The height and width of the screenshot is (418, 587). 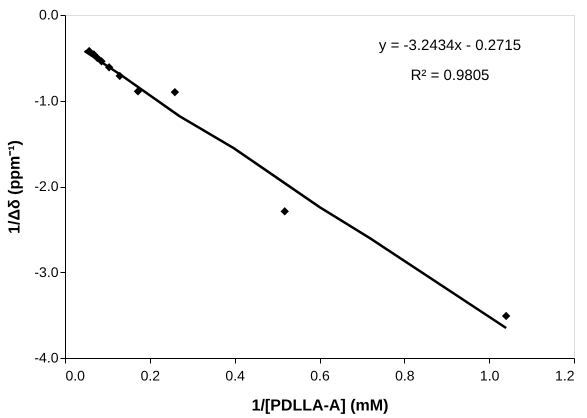 What do you see at coordinates (46, 358) in the screenshot?
I see `y-tick-label: -4.0` at bounding box center [46, 358].